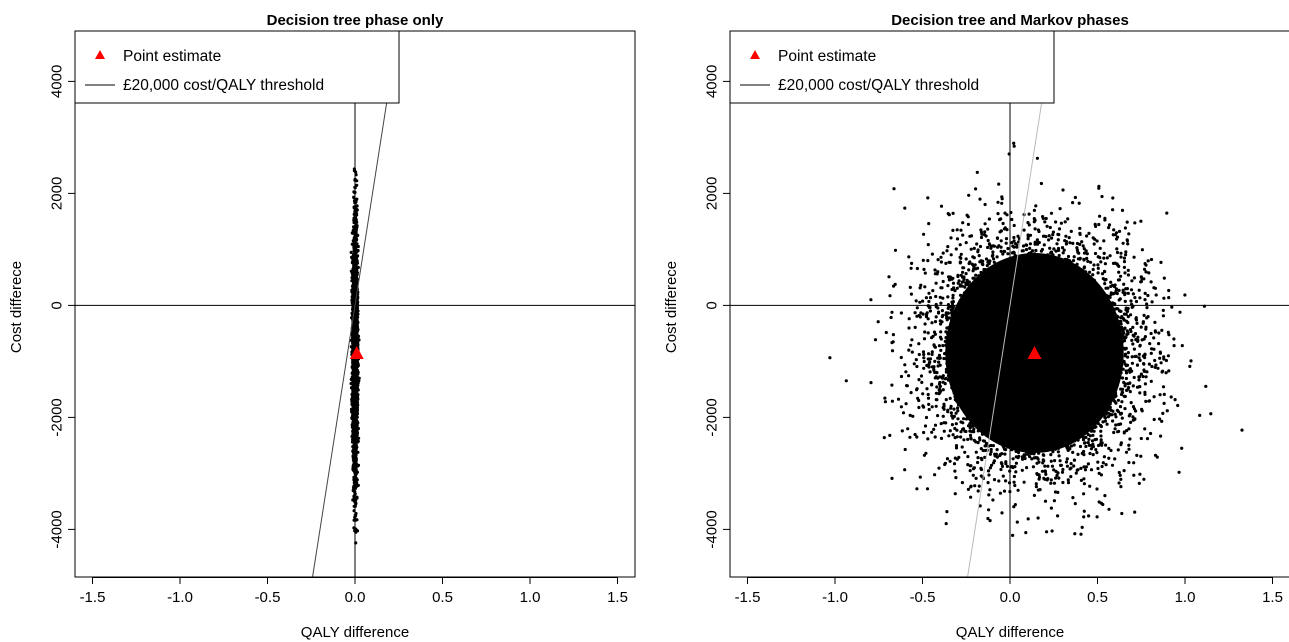  Describe the element at coordinates (355, 20) in the screenshot. I see `chart-title: Decision tree phase only` at that location.